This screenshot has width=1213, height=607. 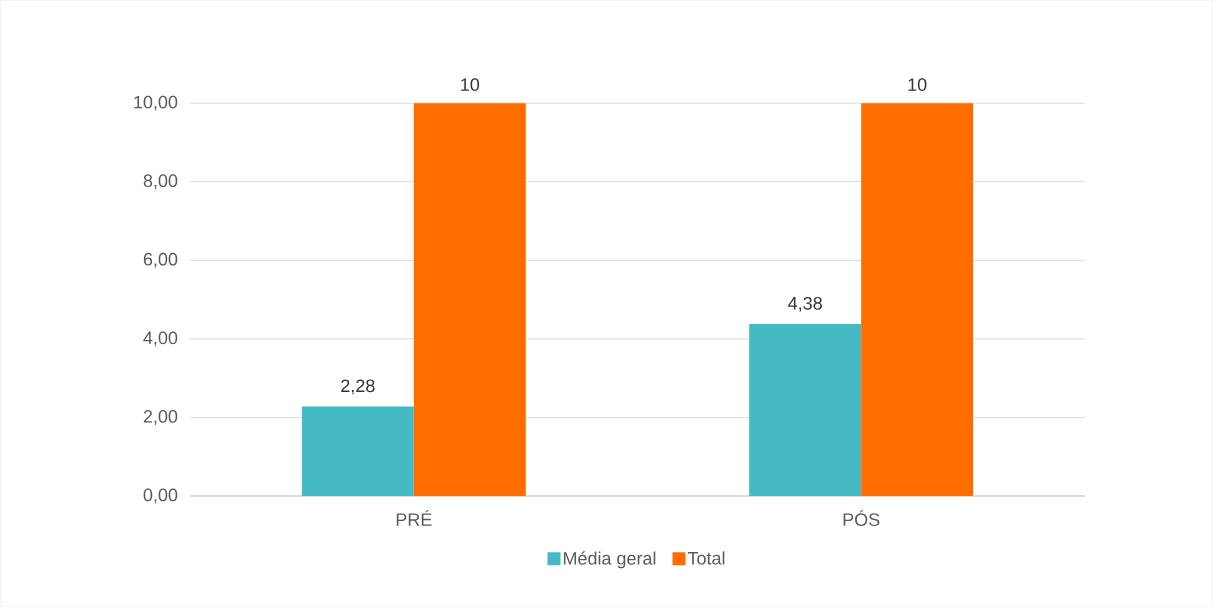 I want to click on x-tick-label: PÓS, so click(x=861, y=518).